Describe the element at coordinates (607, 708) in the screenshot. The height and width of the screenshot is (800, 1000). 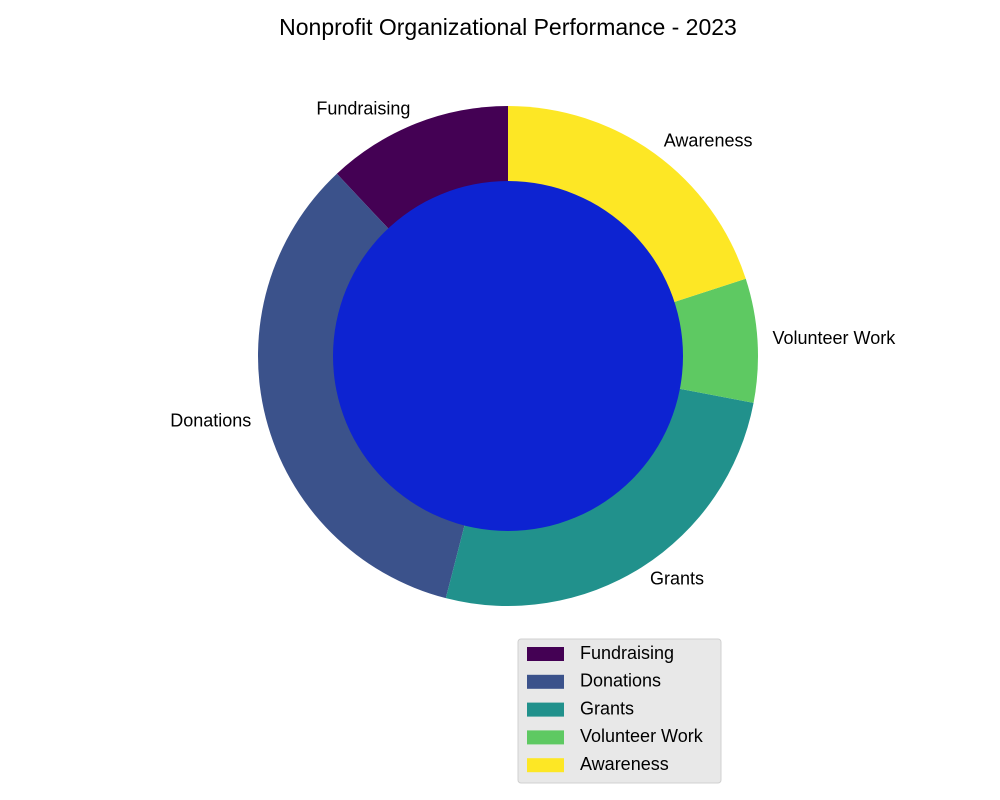
I see `legend-label-grants: Grants` at that location.